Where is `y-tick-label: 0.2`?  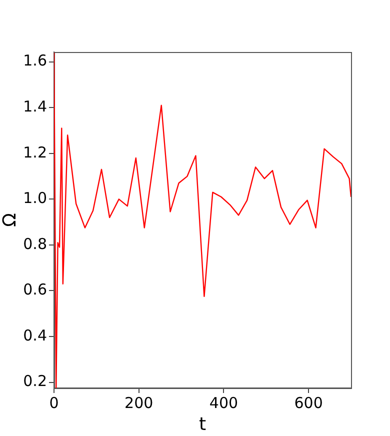 y-tick-label: 0.2 is located at coordinates (35, 381).